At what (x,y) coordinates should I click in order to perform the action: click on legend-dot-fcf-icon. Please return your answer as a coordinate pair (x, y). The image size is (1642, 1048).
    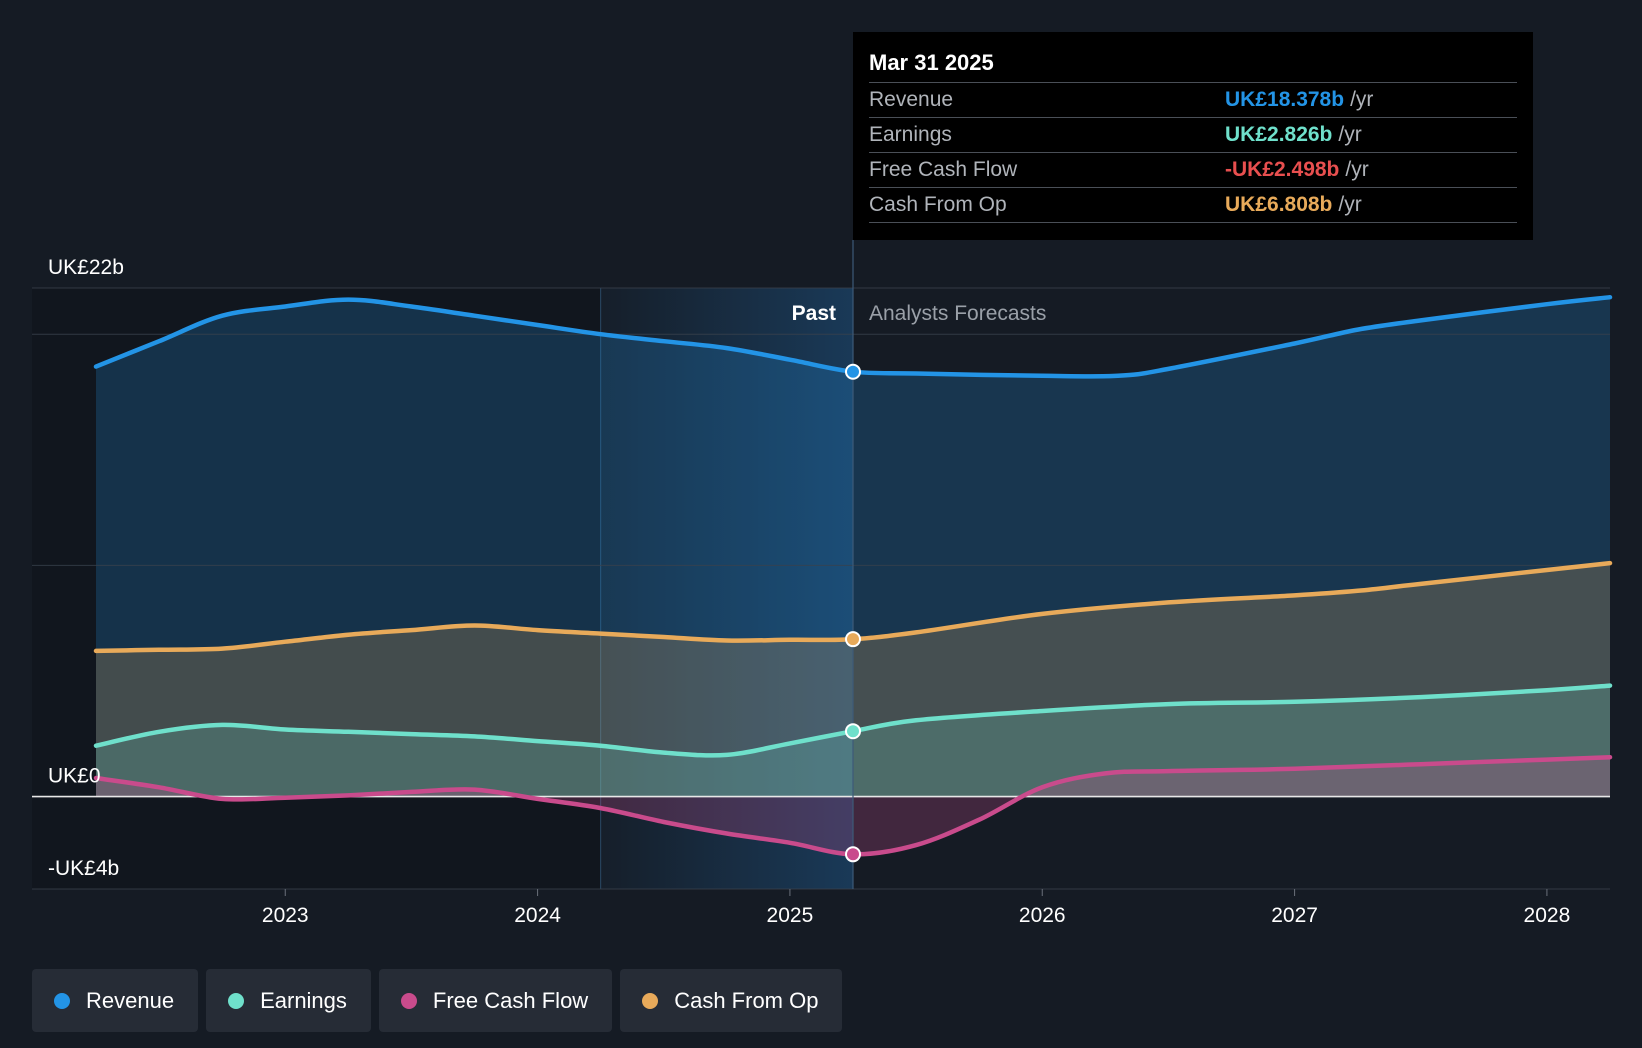
    Looking at the image, I should click on (408, 1000).